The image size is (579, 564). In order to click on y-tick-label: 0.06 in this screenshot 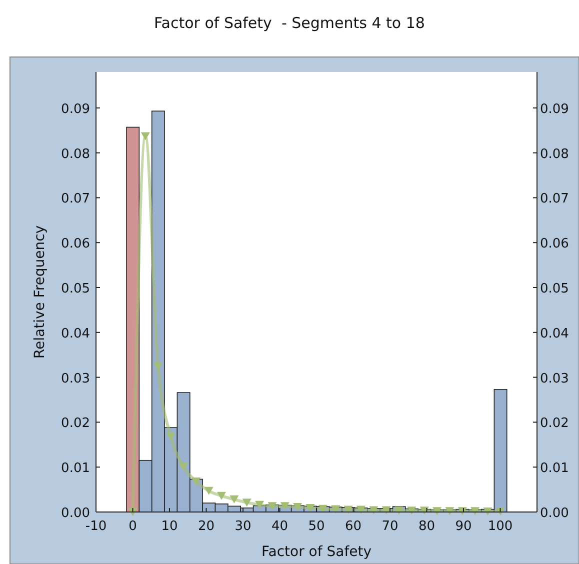, I will do `click(75, 244)`.